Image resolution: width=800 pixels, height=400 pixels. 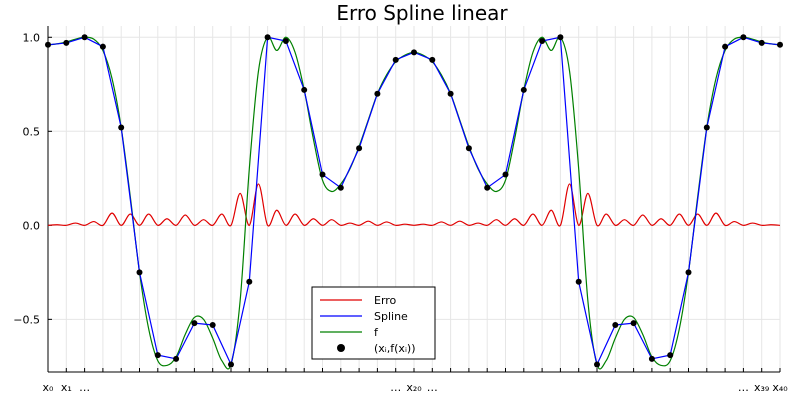 What do you see at coordinates (385, 300) in the screenshot?
I see `legend-label-erro: Erro` at bounding box center [385, 300].